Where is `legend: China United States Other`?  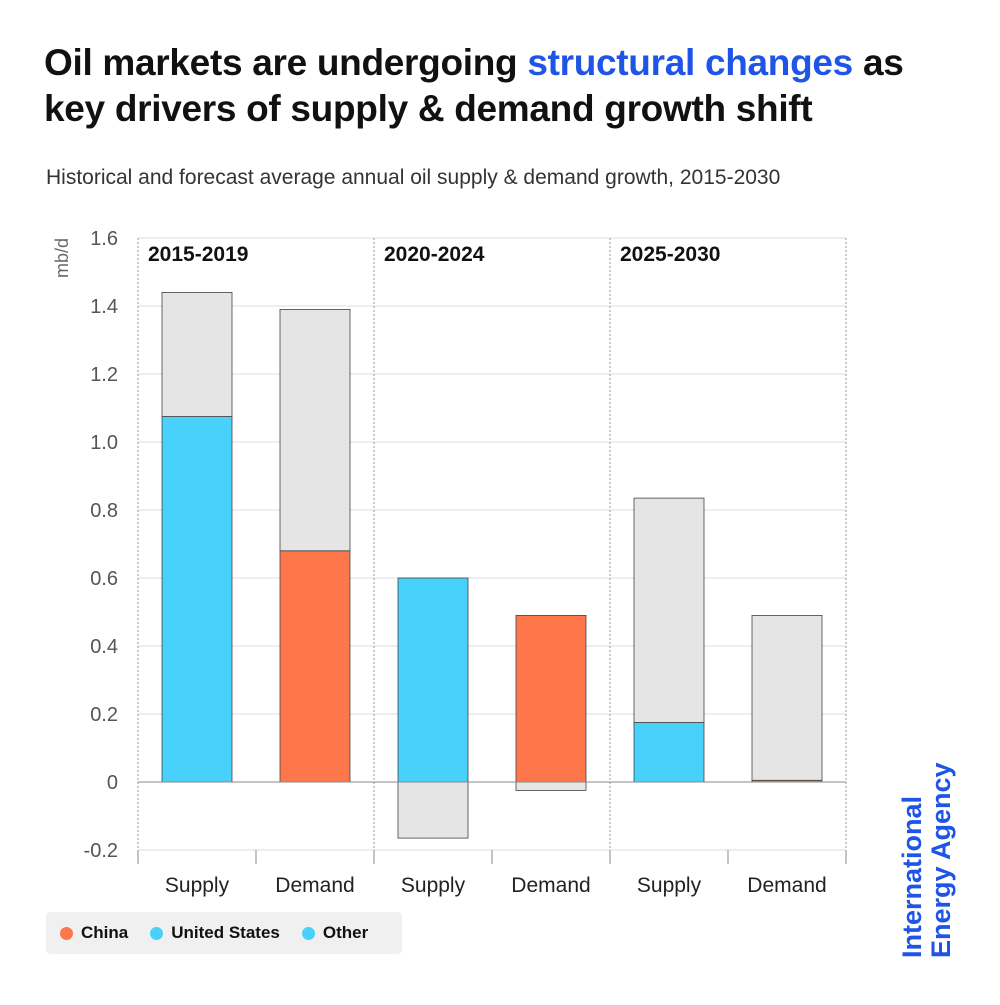
legend: China United States Other is located at coordinates (224, 933).